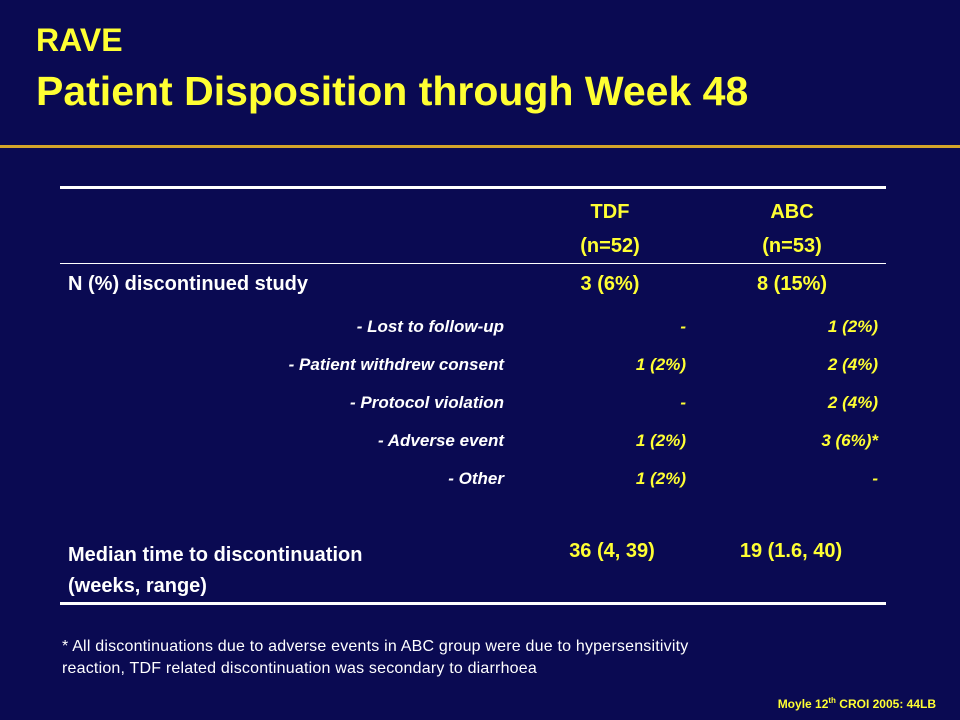 This screenshot has height=720, width=960. What do you see at coordinates (215, 555) in the screenshot?
I see `median-time-label-line1: Median time to discontinuation` at bounding box center [215, 555].